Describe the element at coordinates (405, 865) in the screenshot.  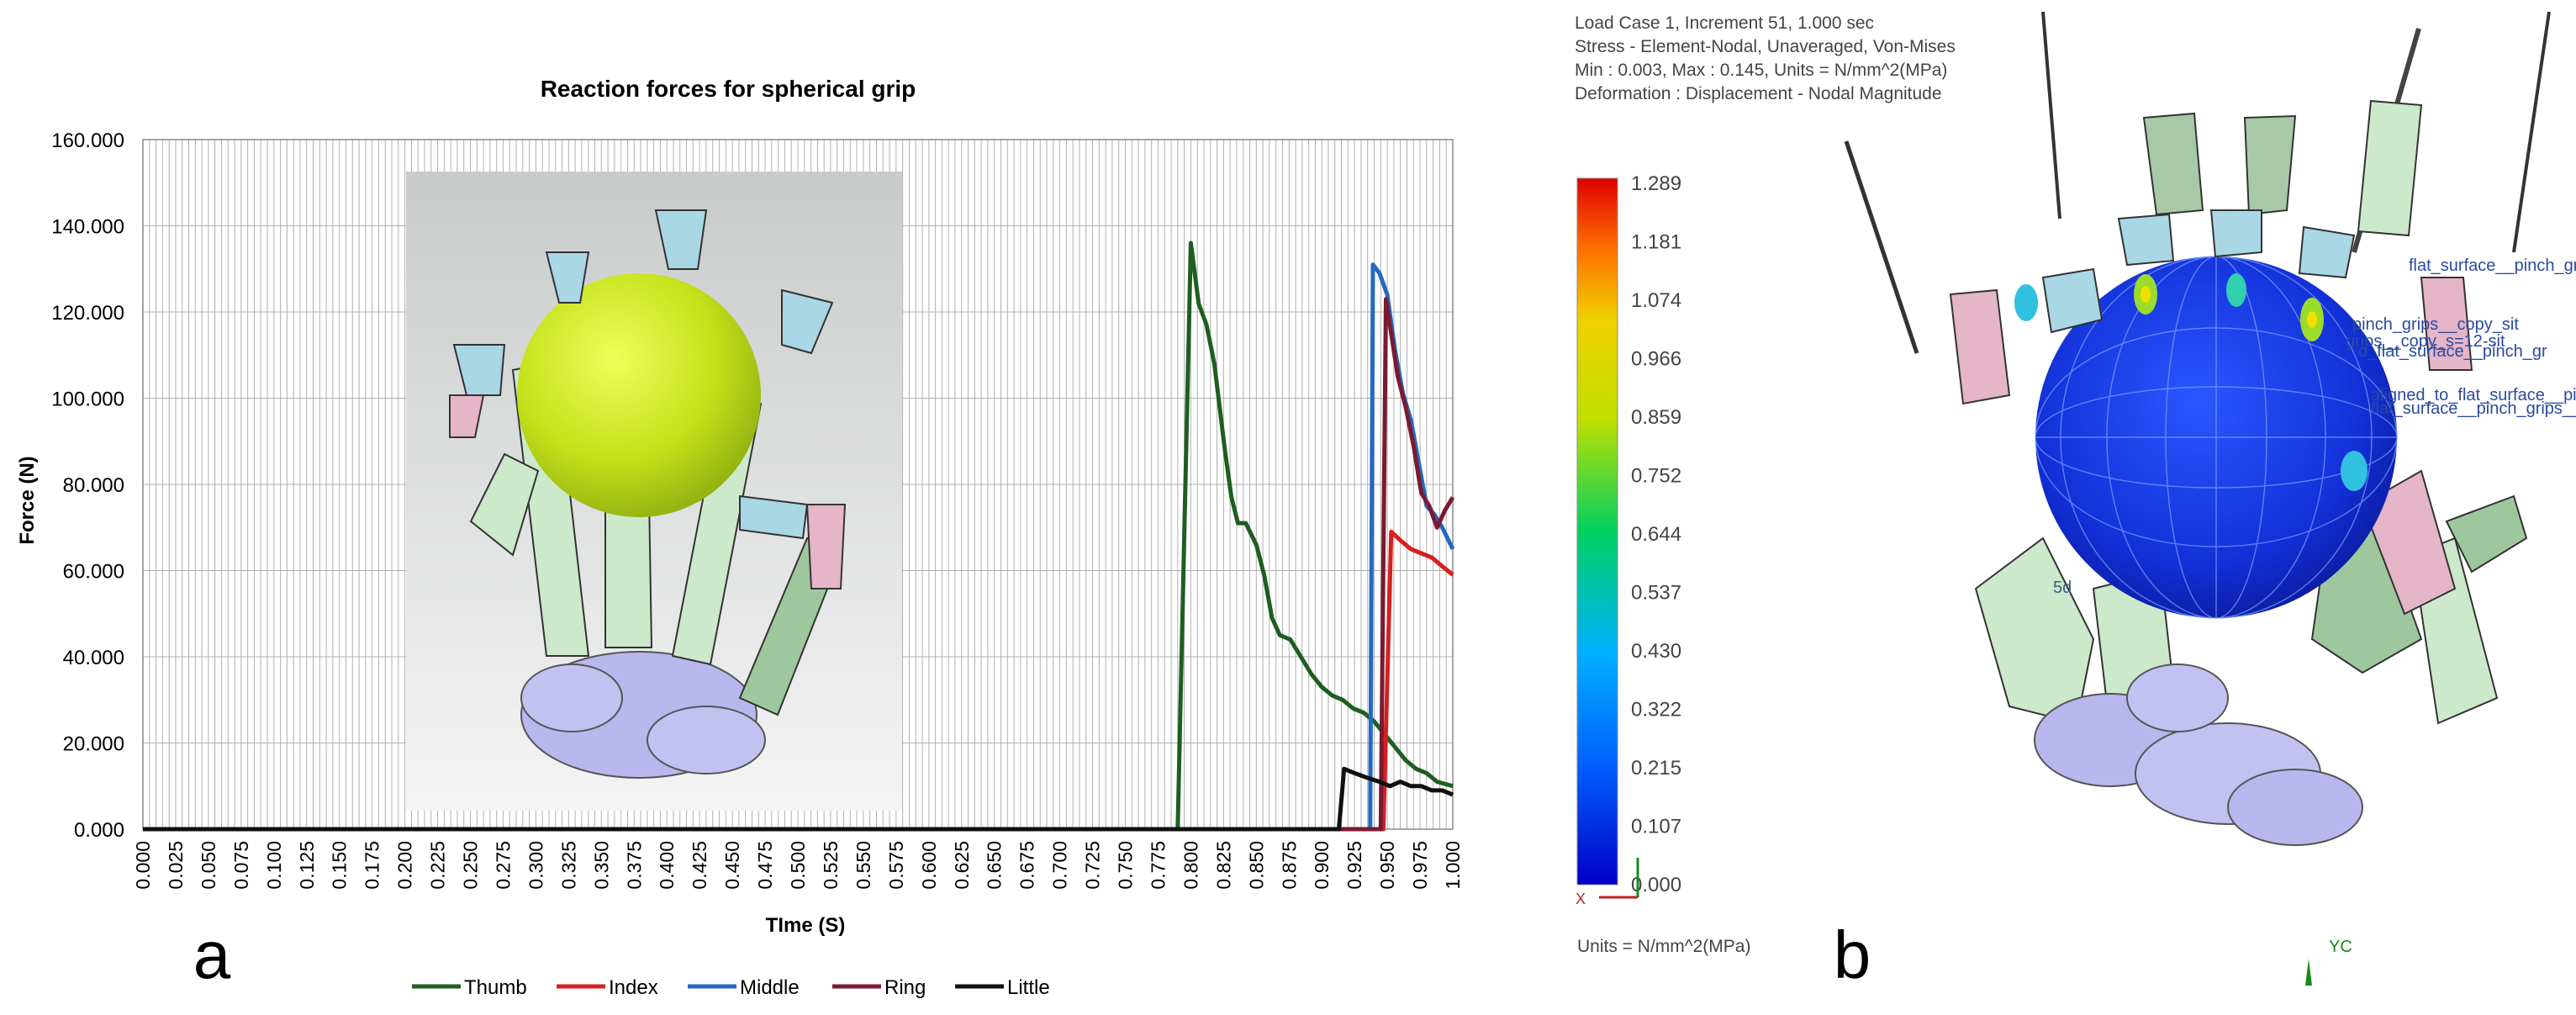
I see `x-tick-label: 0.200` at that location.